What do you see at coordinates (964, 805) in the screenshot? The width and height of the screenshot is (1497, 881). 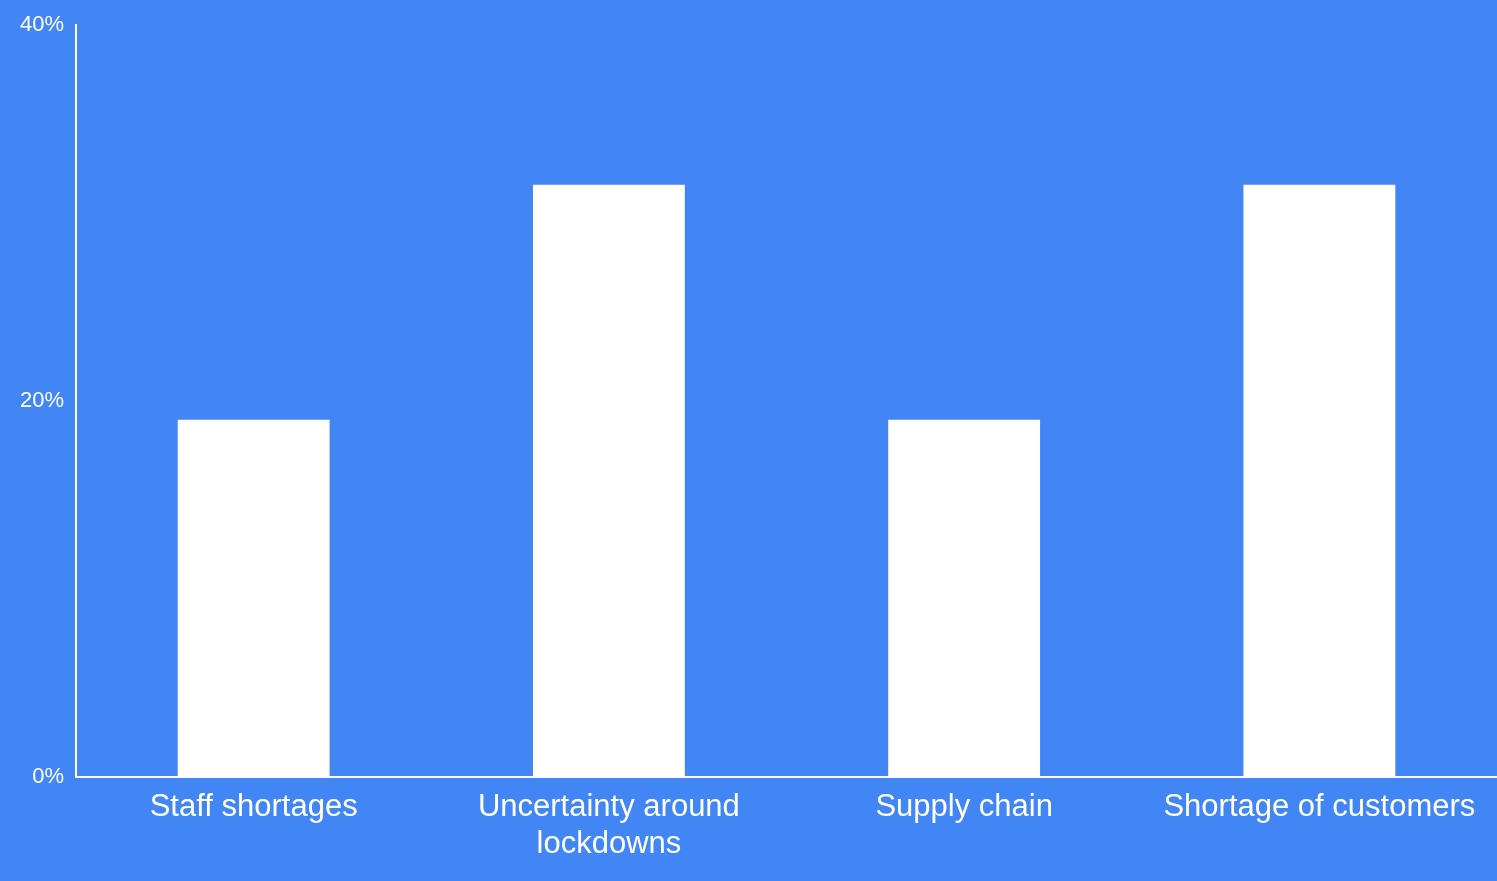 I see `x-tick-label: Supply chain` at bounding box center [964, 805].